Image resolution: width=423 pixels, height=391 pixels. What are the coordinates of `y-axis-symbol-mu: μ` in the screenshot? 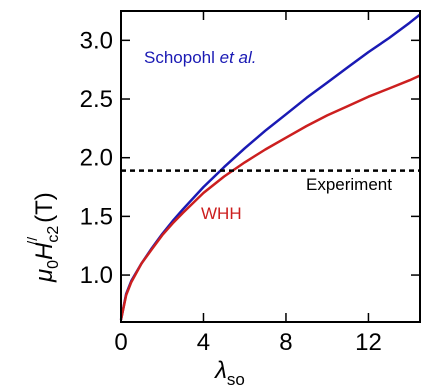 It's located at (44, 276).